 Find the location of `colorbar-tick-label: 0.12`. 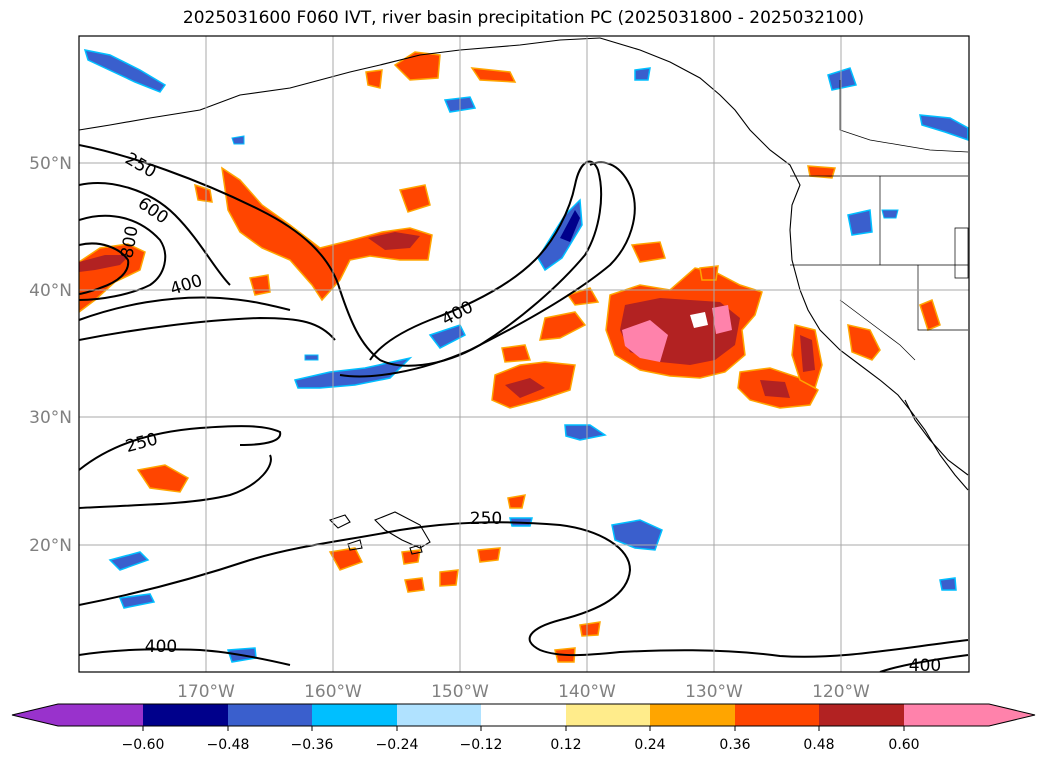

colorbar-tick-label: 0.12 is located at coordinates (565, 745).